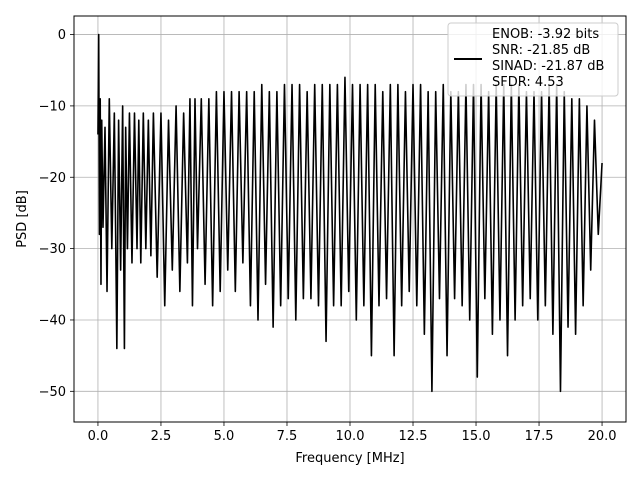  What do you see at coordinates (62, 35) in the screenshot?
I see `y-tick-label: 0` at bounding box center [62, 35].